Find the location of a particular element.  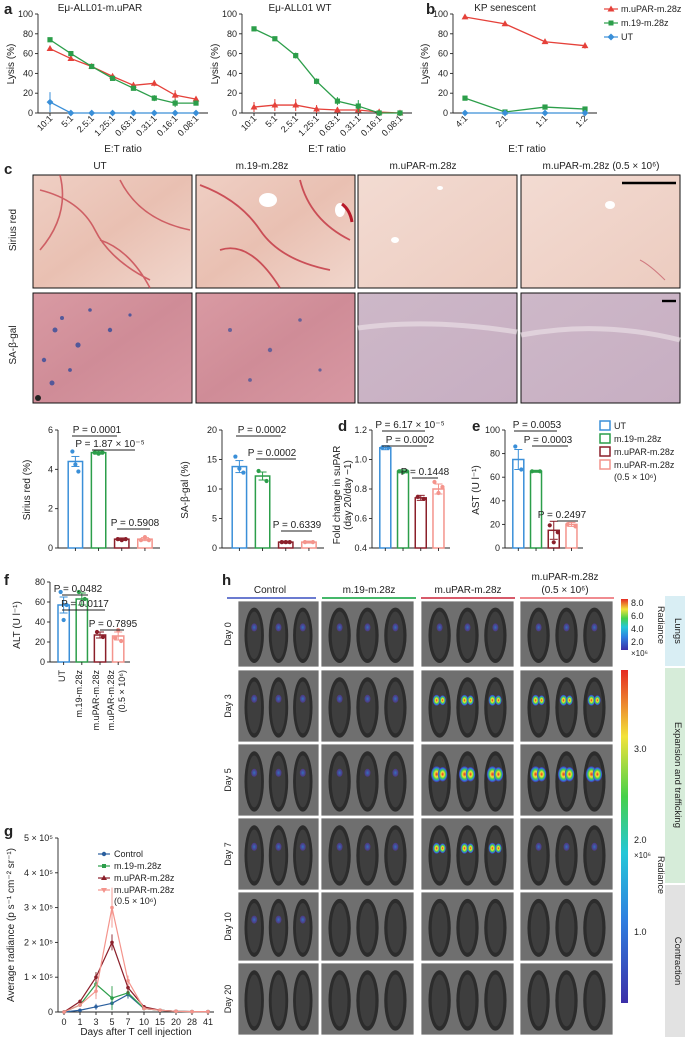

panel-c-row-sirius: Sirius red is located at coordinates (13, 230).